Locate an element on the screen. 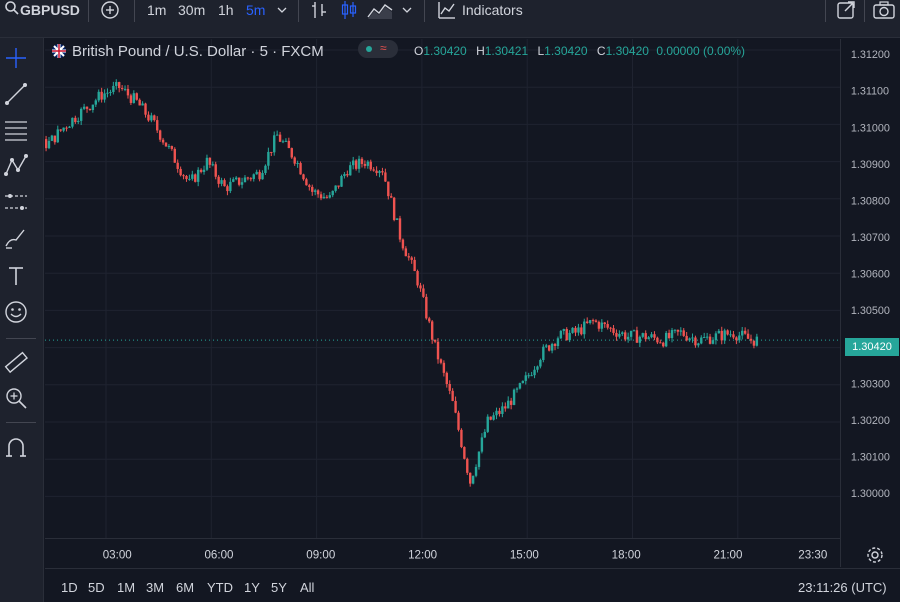  time-tick-label: 06:00 is located at coordinates (218, 554).